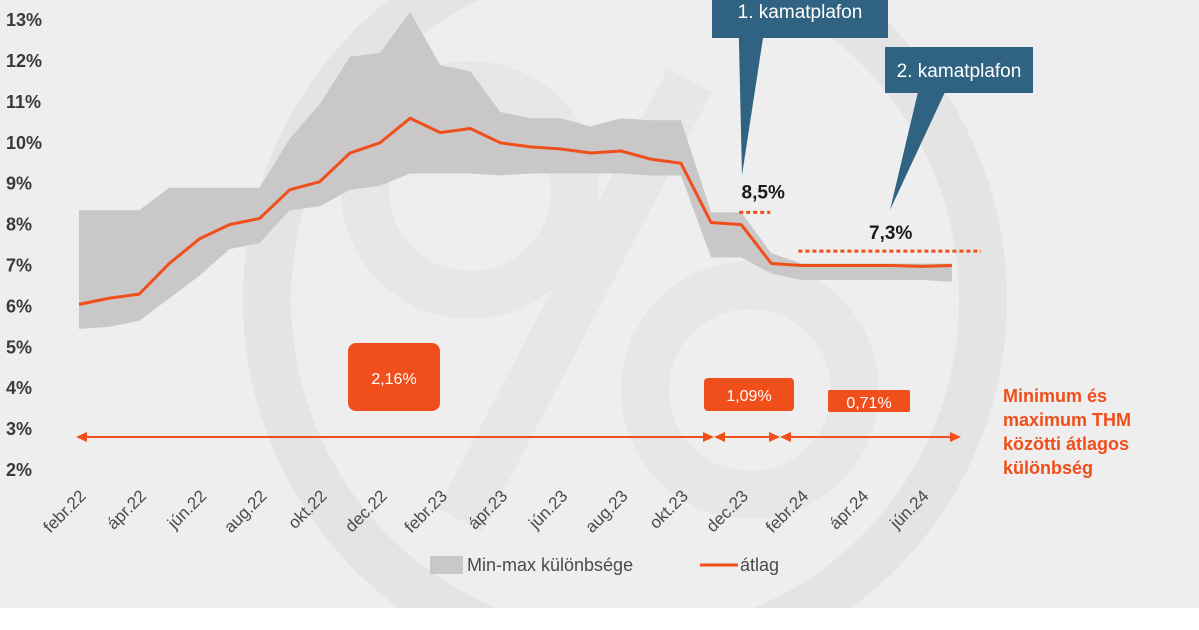 The image size is (1199, 630). I want to click on callout-first-cap: 1. kamatplafon, so click(800, 87).